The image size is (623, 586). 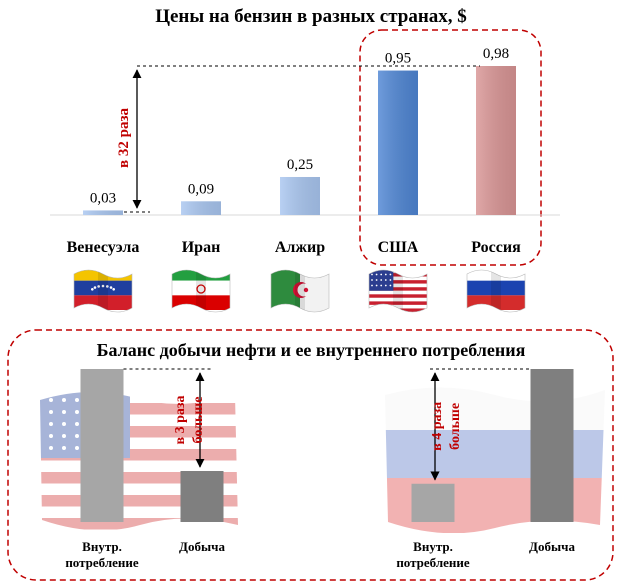 What do you see at coordinates (433, 562) in the screenshot?
I see `balance-category-label-2-1-2: потребление` at bounding box center [433, 562].